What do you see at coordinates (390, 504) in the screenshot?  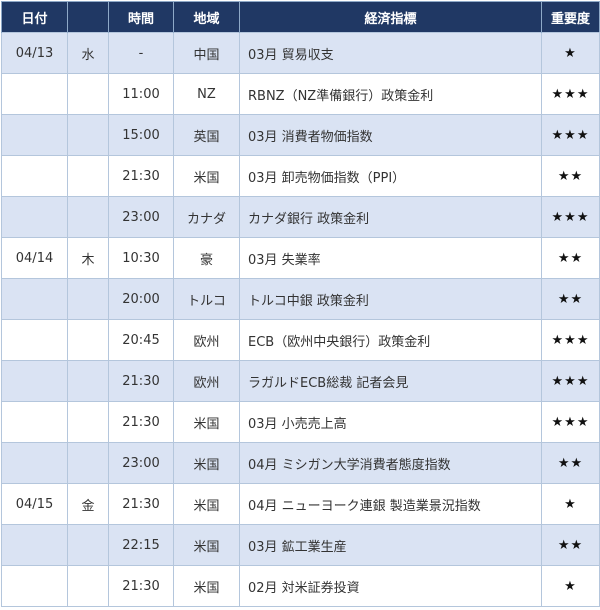 I see `indicator-cell: 04月 ニューヨーク連銀 製造業景況指数` at bounding box center [390, 504].